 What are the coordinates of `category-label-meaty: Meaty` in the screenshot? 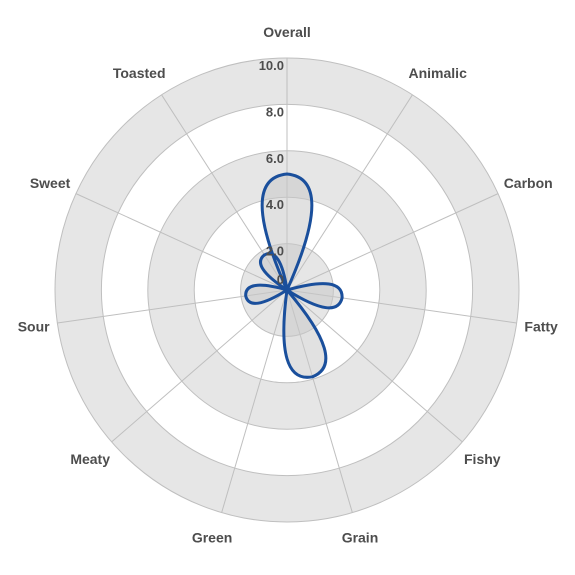 It's located at (90, 459).